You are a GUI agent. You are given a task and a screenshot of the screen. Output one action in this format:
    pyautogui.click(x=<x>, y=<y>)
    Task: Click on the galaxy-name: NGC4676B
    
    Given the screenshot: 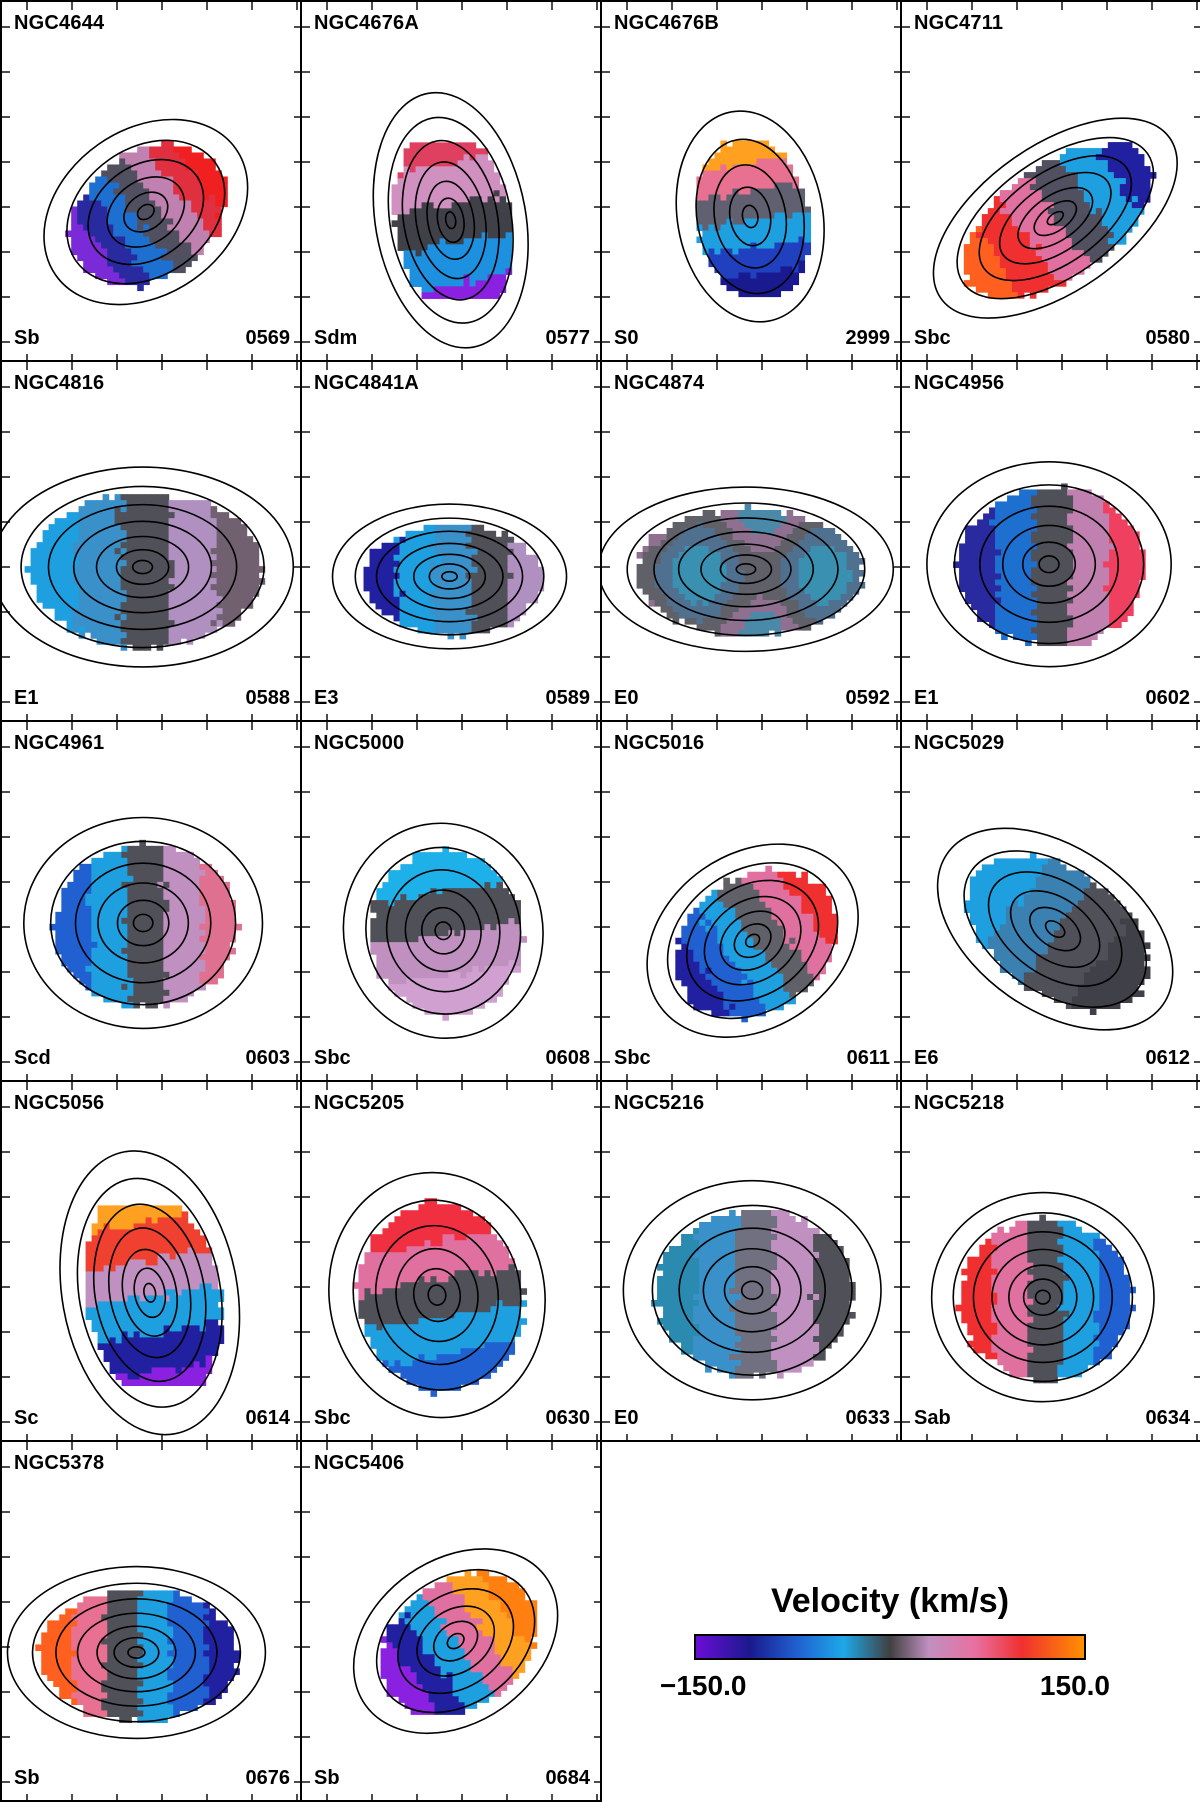 What is the action you would take?
    pyautogui.click(x=666, y=23)
    